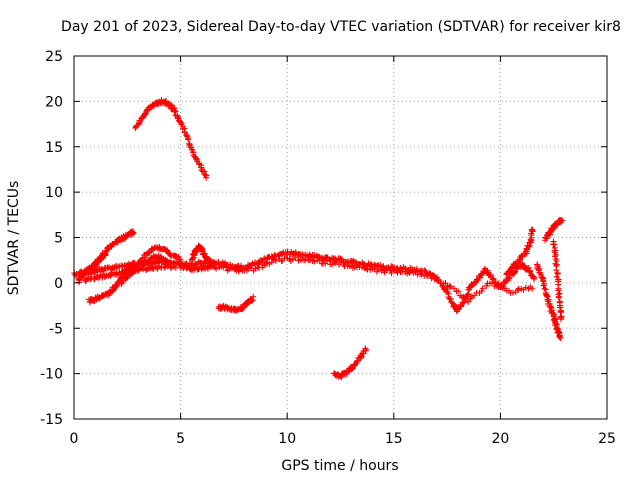 This screenshot has height=480, width=640. What do you see at coordinates (51, 238) in the screenshot?
I see `y-tick-labels: -15 -10 -5 0 5 10 15 20 25` at bounding box center [51, 238].